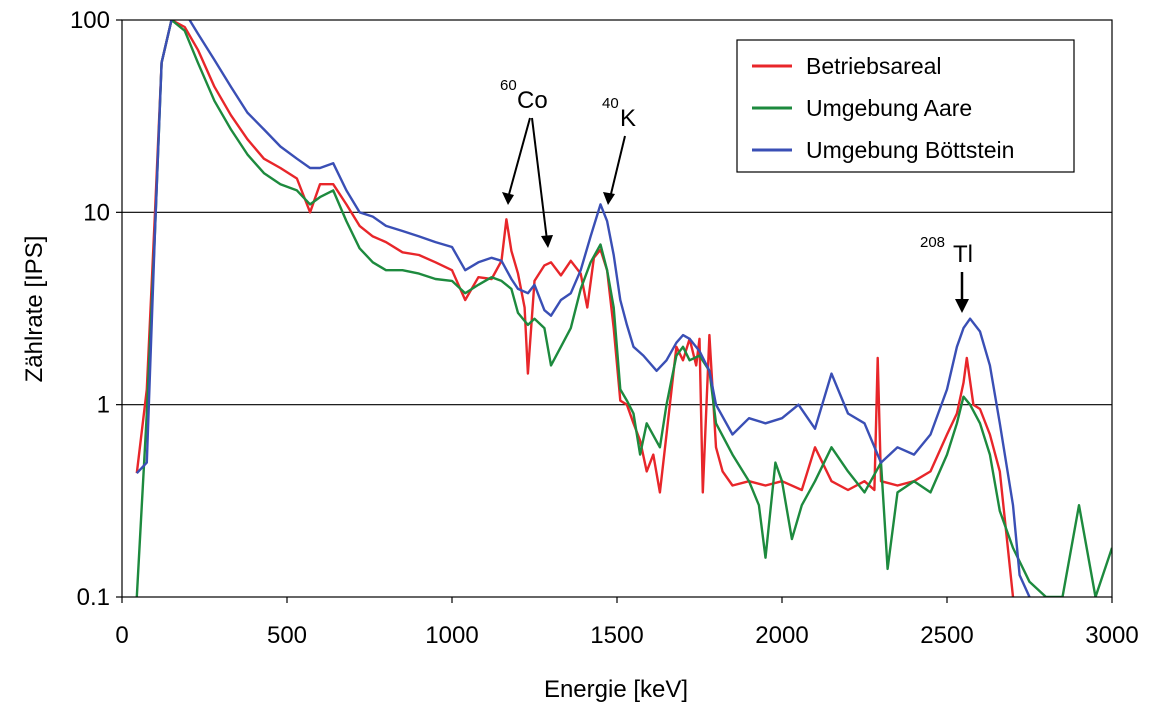  What do you see at coordinates (287, 635) in the screenshot?
I see `x-tick-label-1: 500` at bounding box center [287, 635].